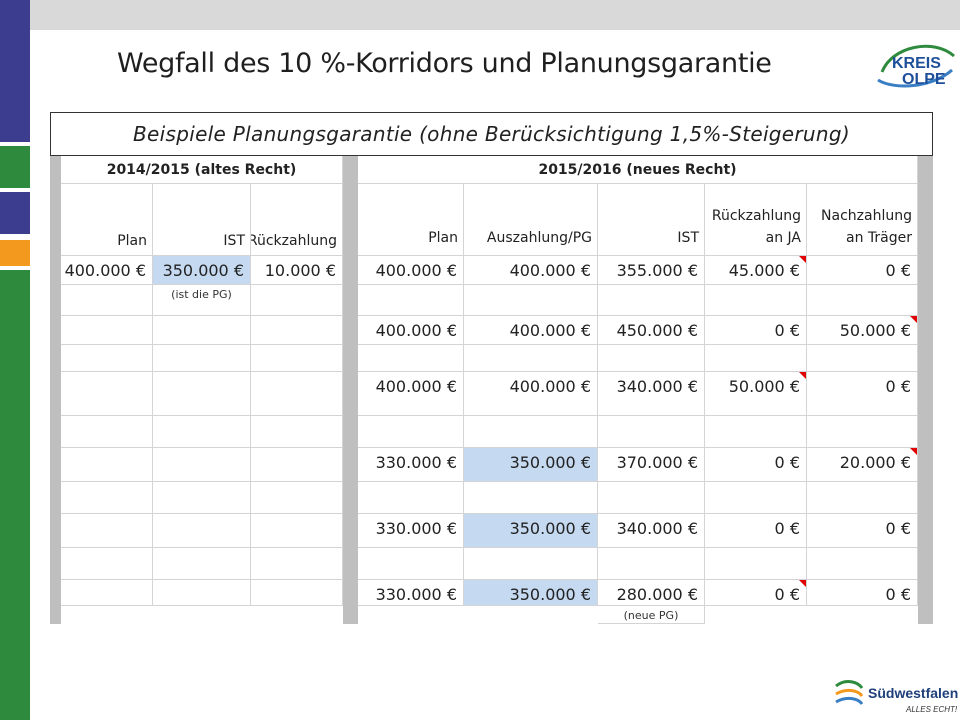  What do you see at coordinates (651, 615) in the screenshot?
I see `final-note: (neue PG)` at bounding box center [651, 615].